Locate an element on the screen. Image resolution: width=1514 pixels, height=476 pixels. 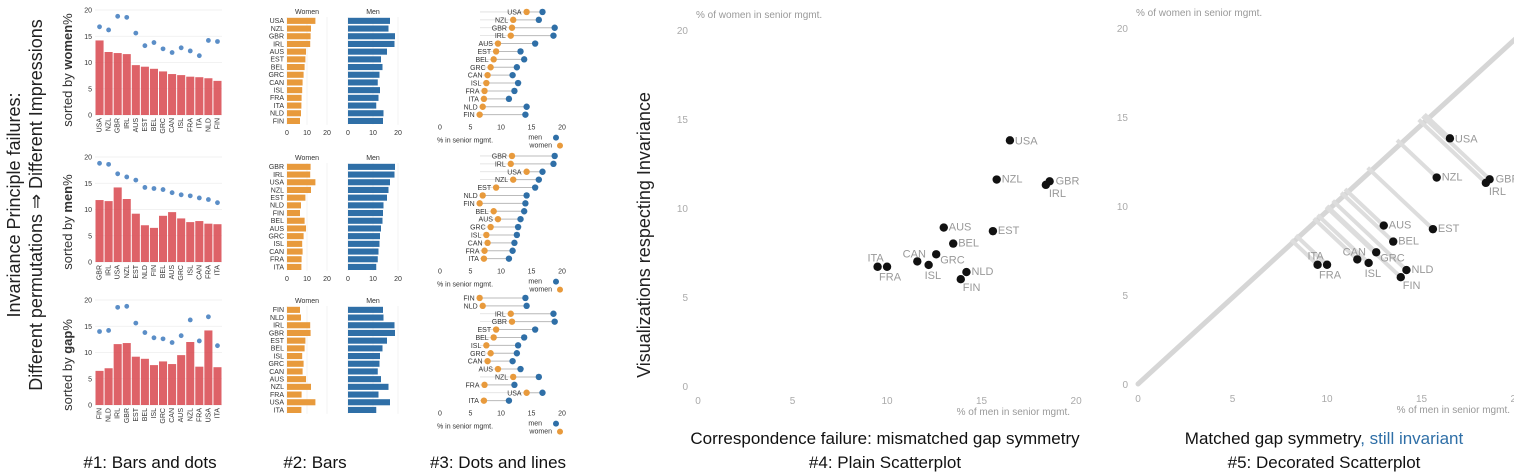
x-tick-label: 5 is located at coordinates (471, 414).